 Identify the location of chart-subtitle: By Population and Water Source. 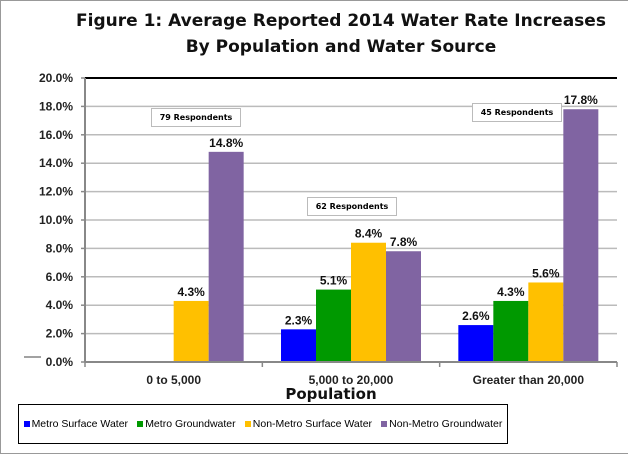
(341, 47).